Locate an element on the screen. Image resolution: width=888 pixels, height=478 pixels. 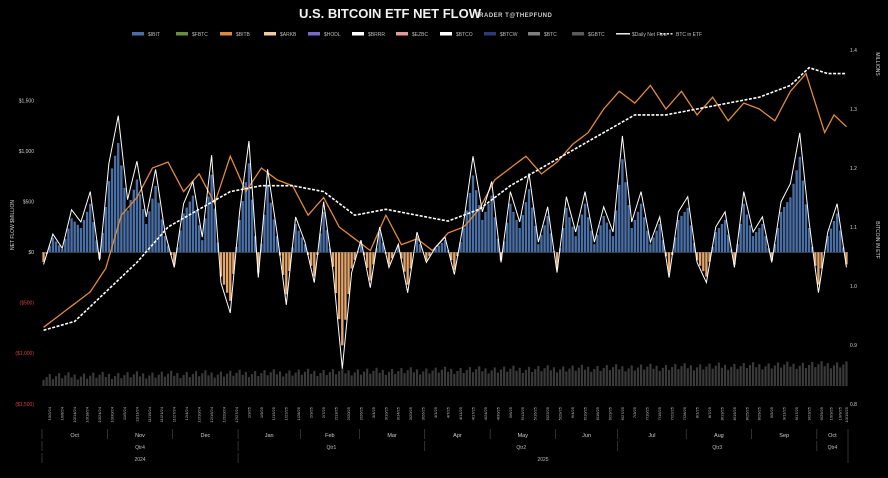
date-label: 5/16/25 is located at coordinates (535, 413).